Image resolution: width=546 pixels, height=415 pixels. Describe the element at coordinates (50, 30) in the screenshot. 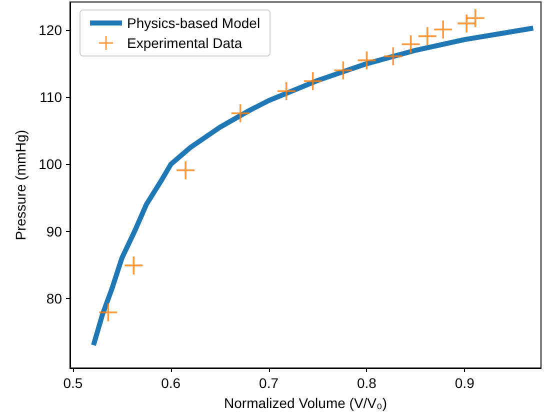

I see `y-tick-label: 120` at that location.